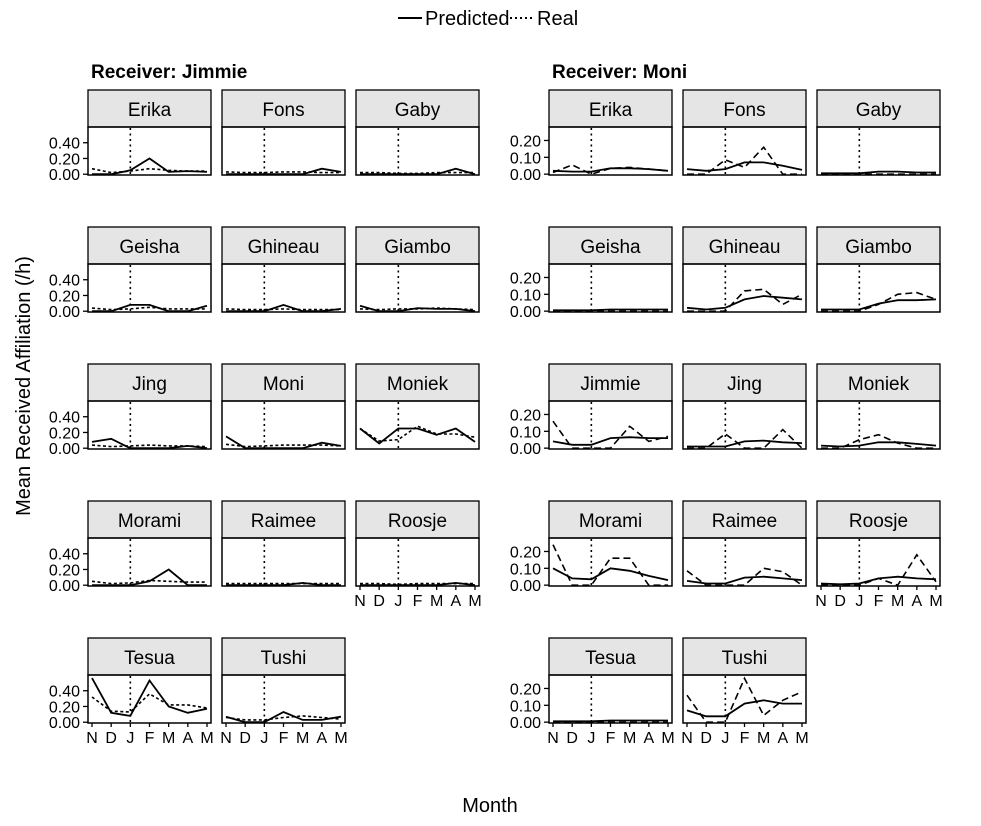 Image resolution: width=981 pixels, height=826 pixels. What do you see at coordinates (283, 132) in the screenshot?
I see `panel-fons: Fons` at bounding box center [283, 132].